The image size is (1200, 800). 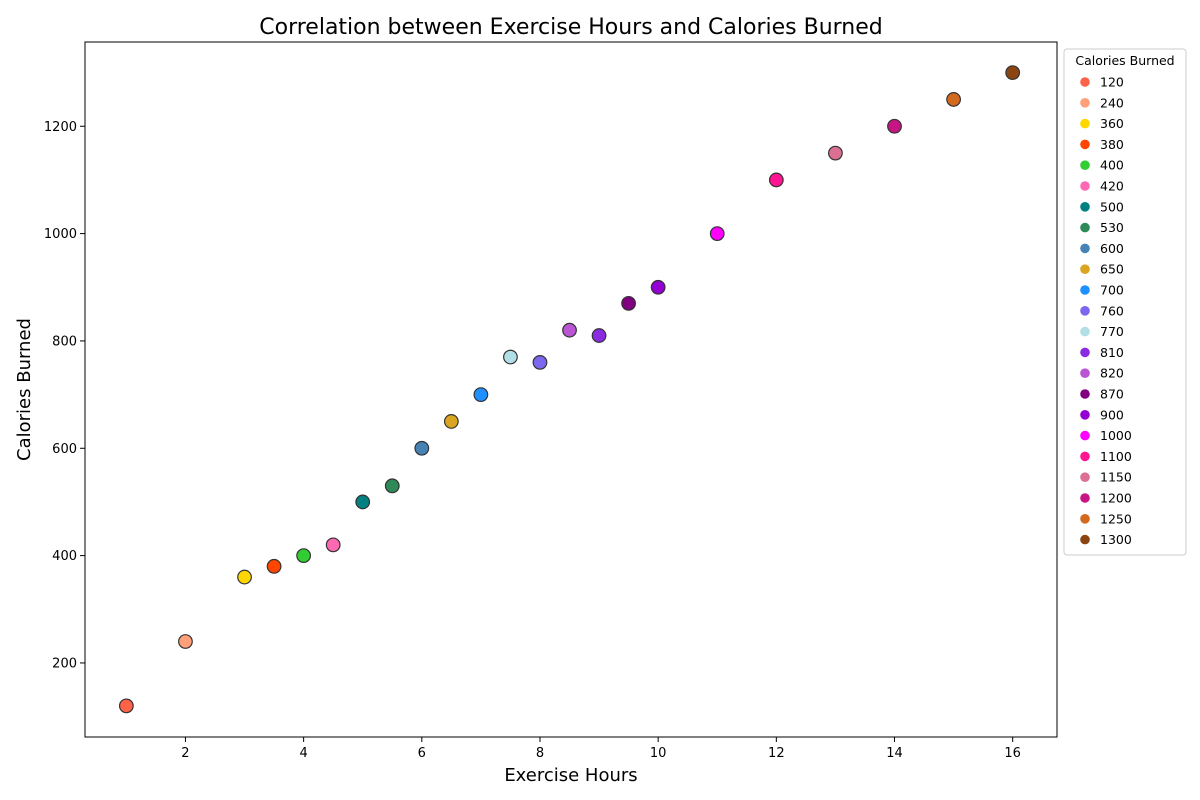 What do you see at coordinates (1112, 352) in the screenshot?
I see `legend-label: 810` at bounding box center [1112, 352].